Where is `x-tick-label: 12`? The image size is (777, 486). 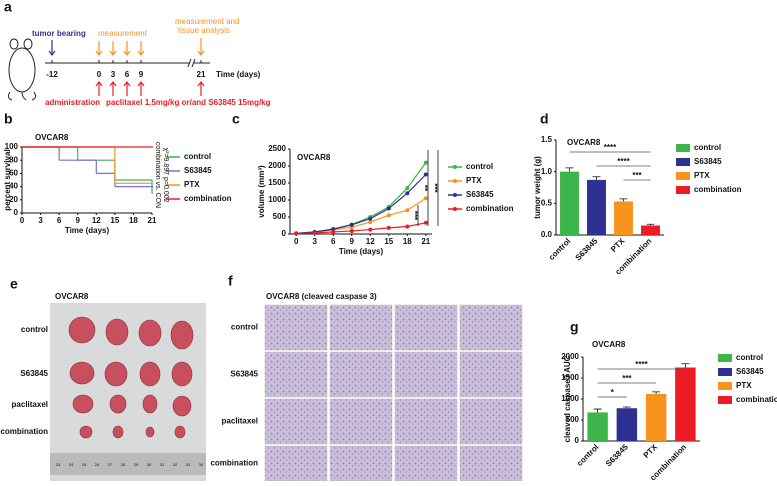 x-tick-label: 12 is located at coordinates (370, 241).